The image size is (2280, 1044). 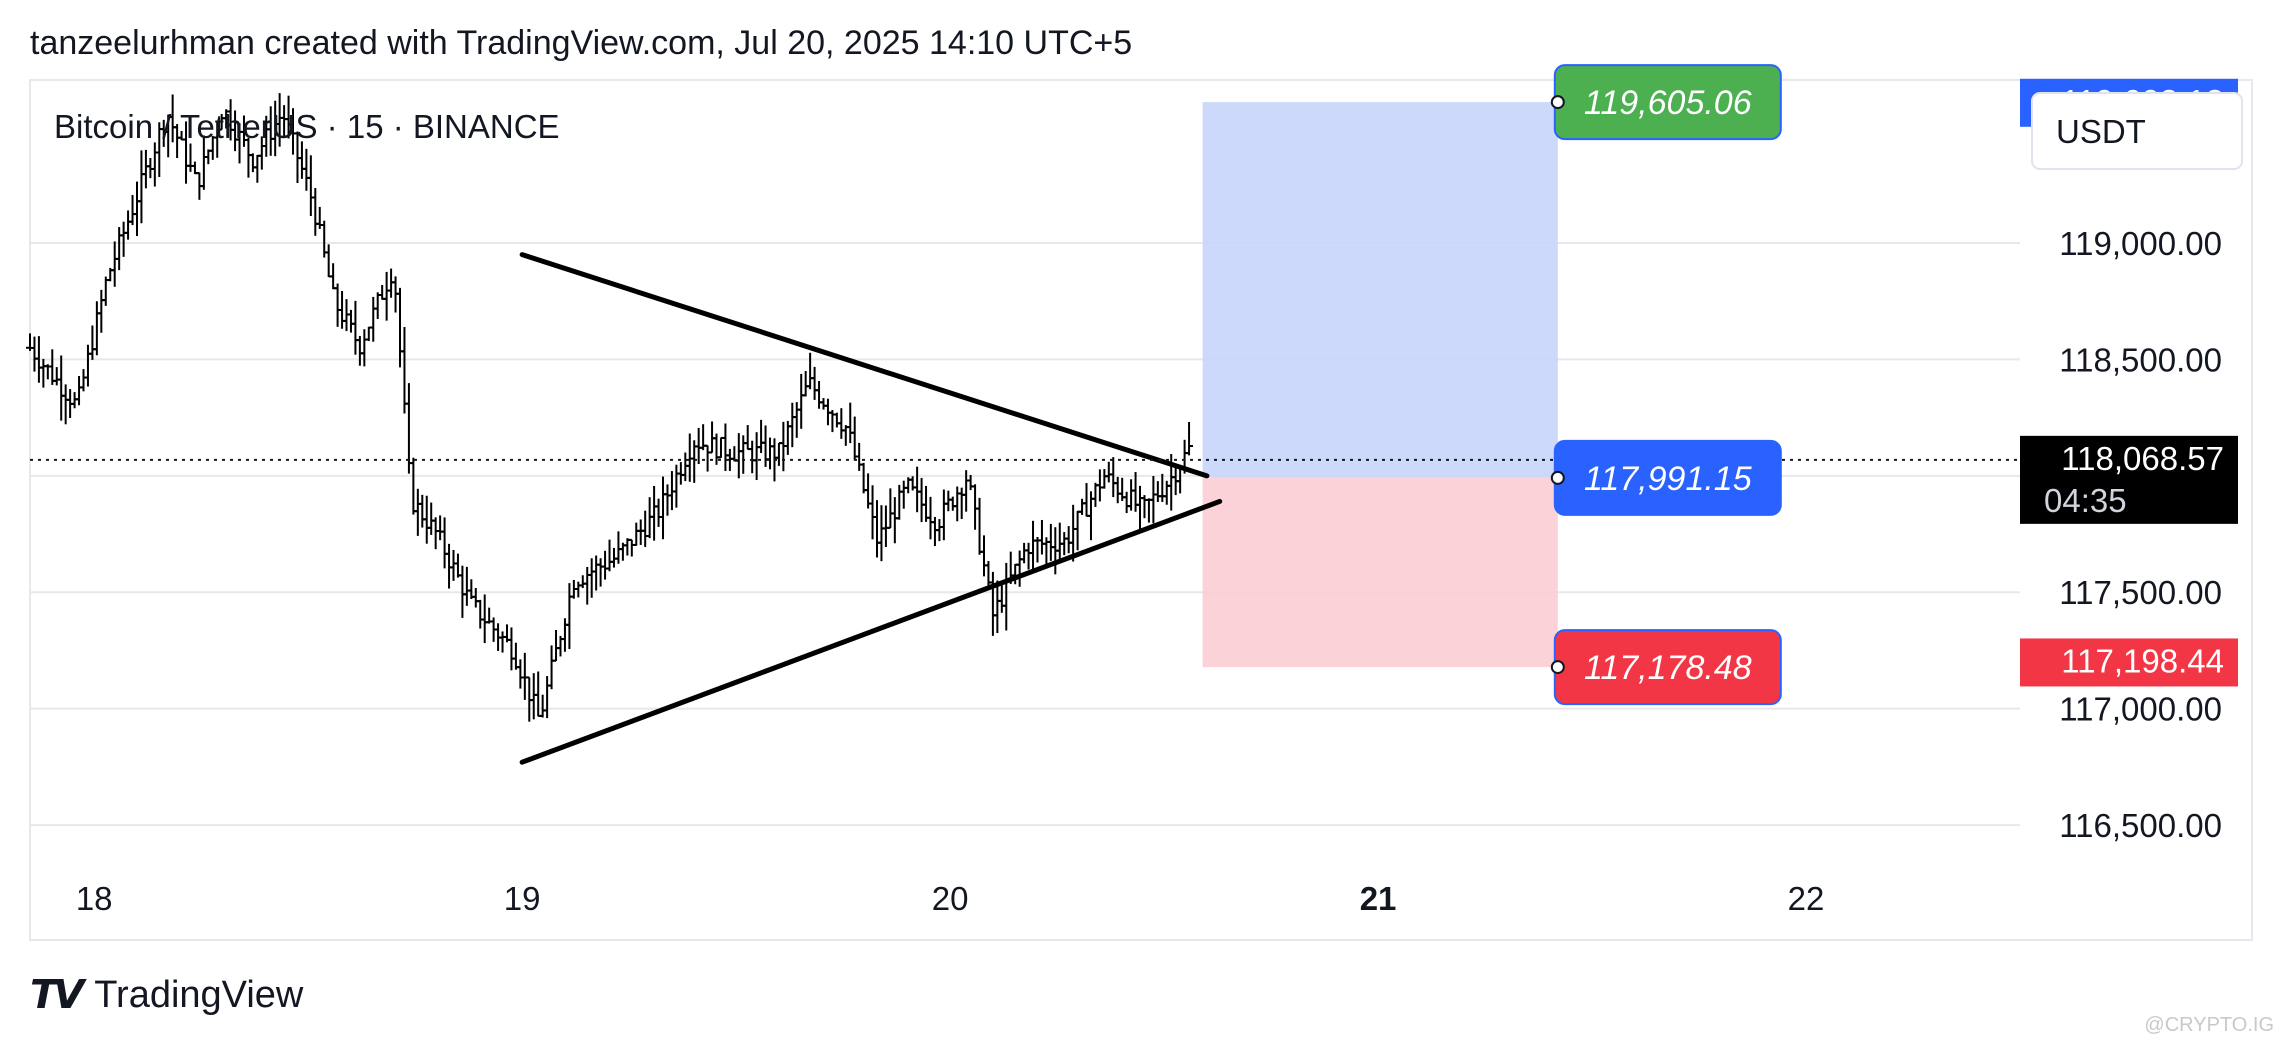 What do you see at coordinates (1668, 668) in the screenshot?
I see `stop-label: 117,178.48` at bounding box center [1668, 668].